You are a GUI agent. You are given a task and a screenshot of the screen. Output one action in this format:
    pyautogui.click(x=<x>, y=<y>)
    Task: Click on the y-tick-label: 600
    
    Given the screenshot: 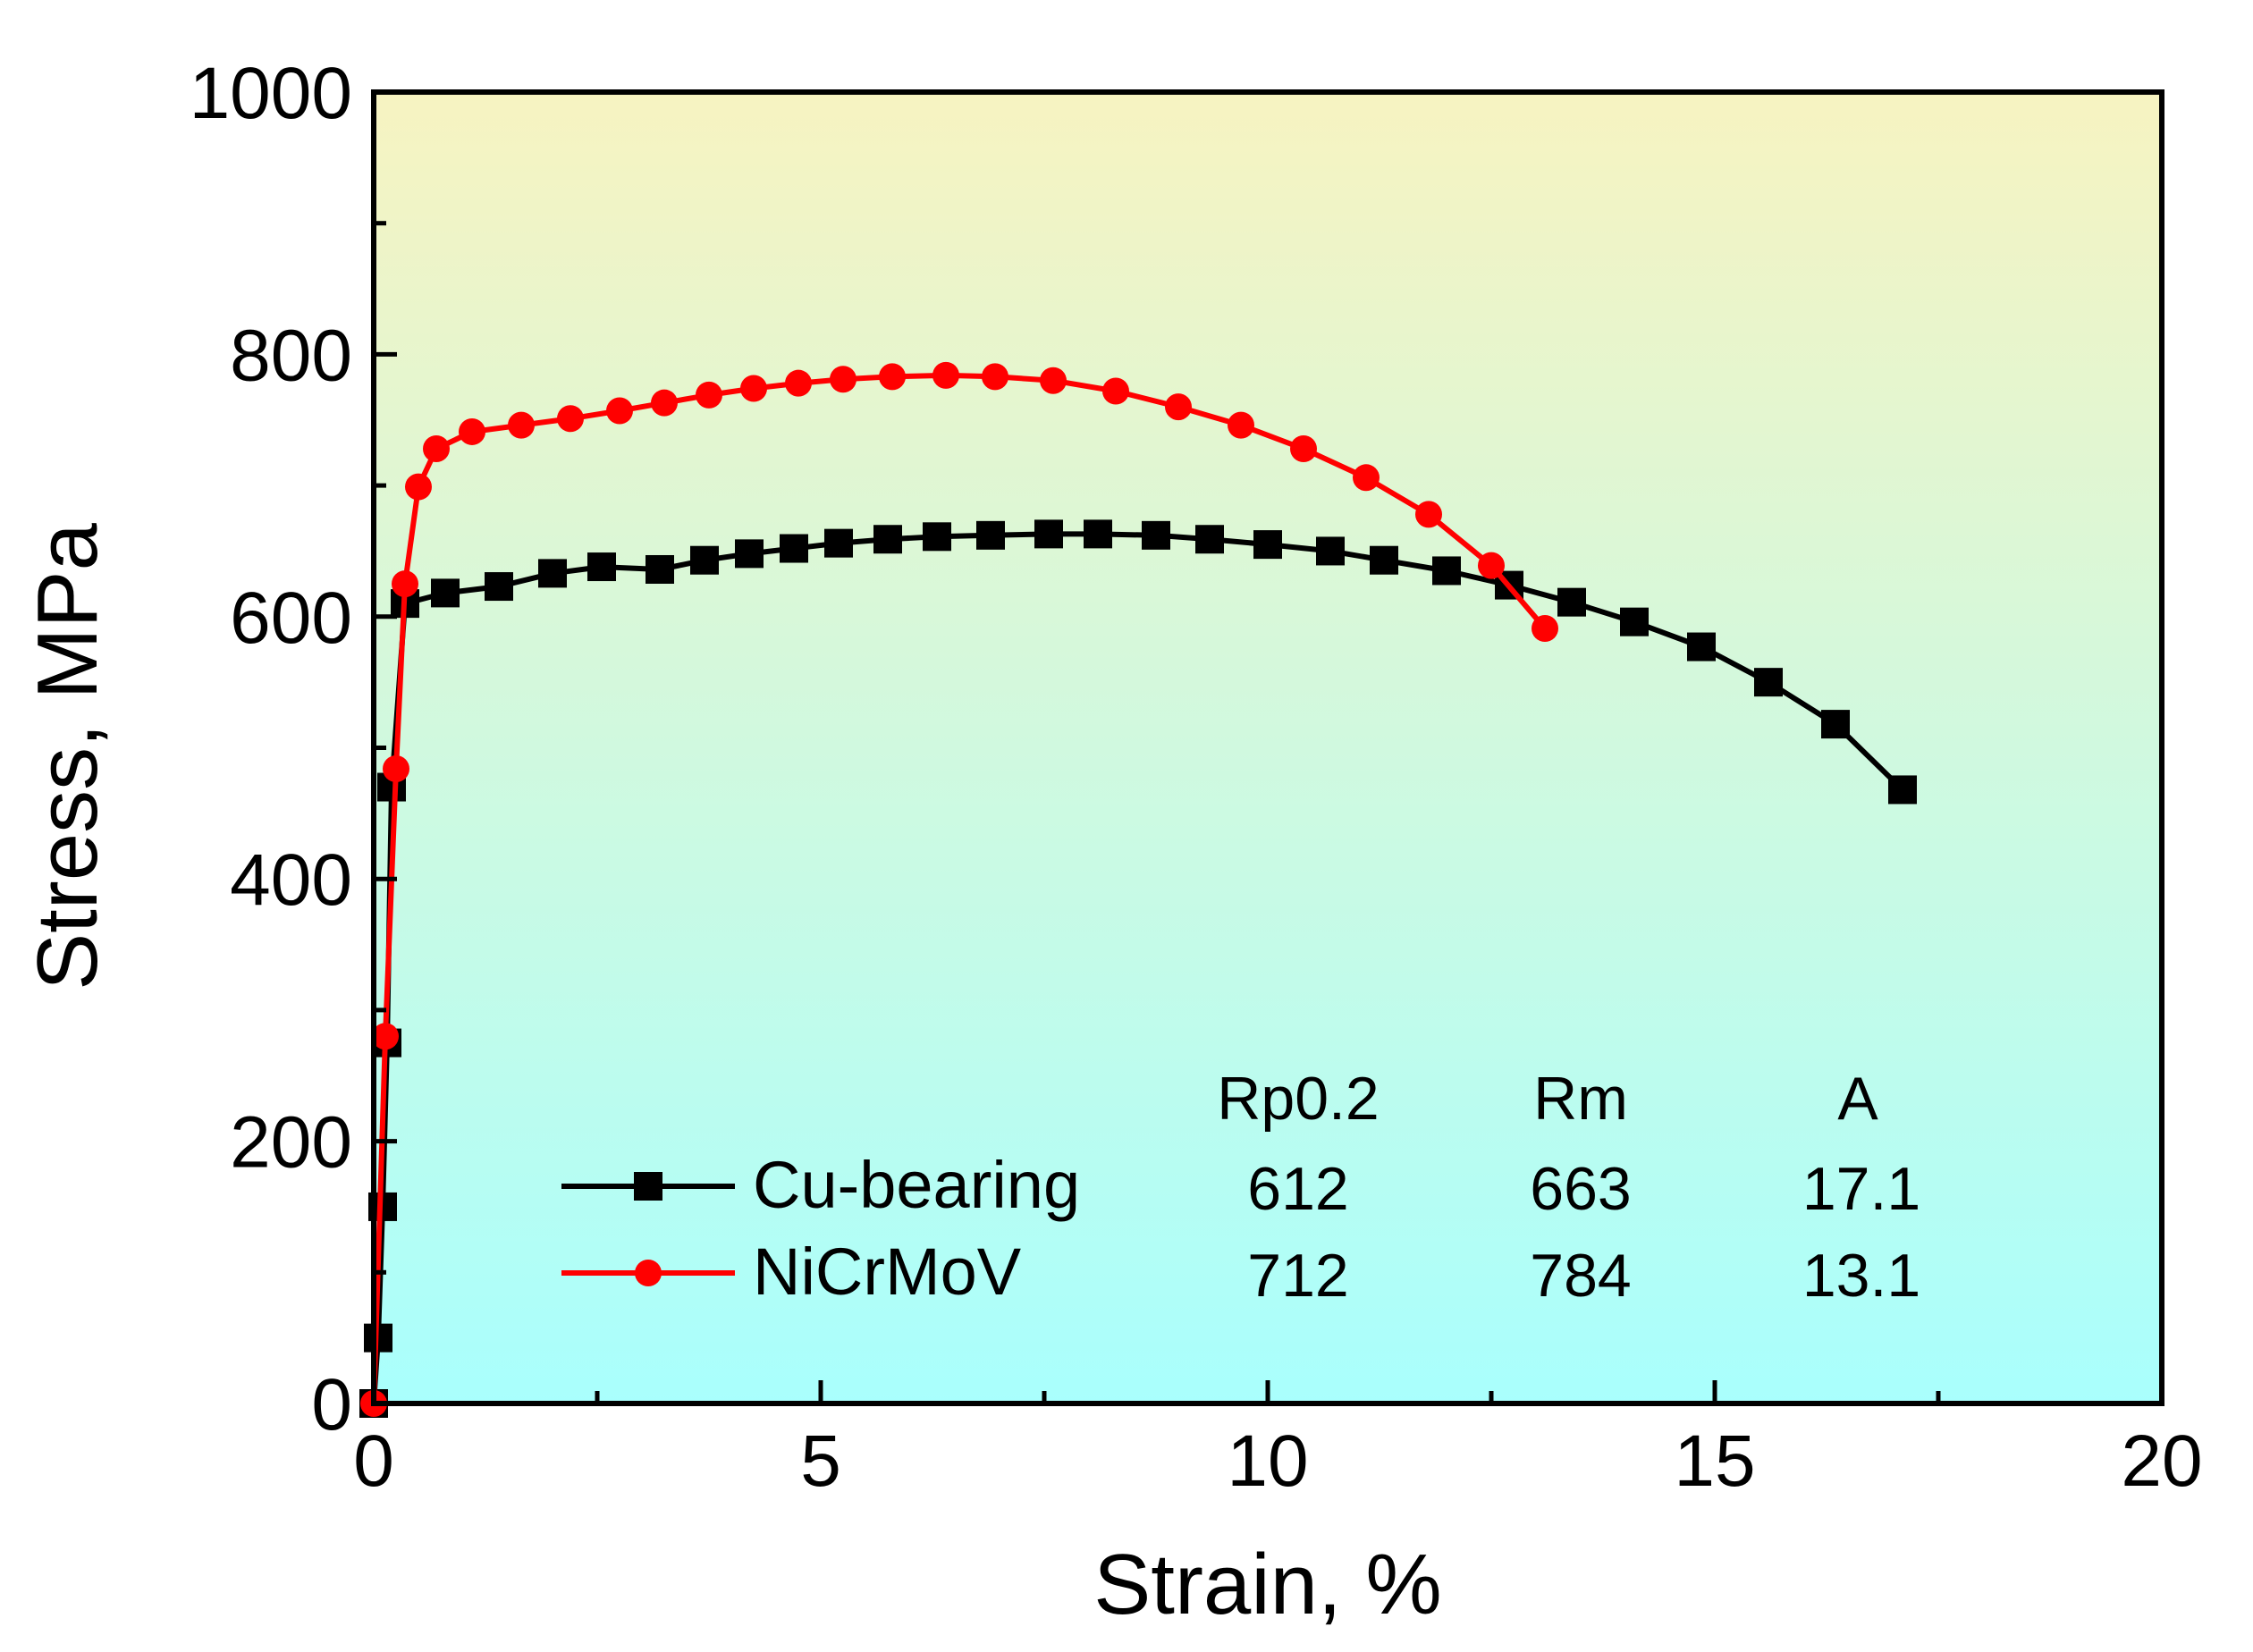 What is the action you would take?
    pyautogui.click(x=291, y=618)
    